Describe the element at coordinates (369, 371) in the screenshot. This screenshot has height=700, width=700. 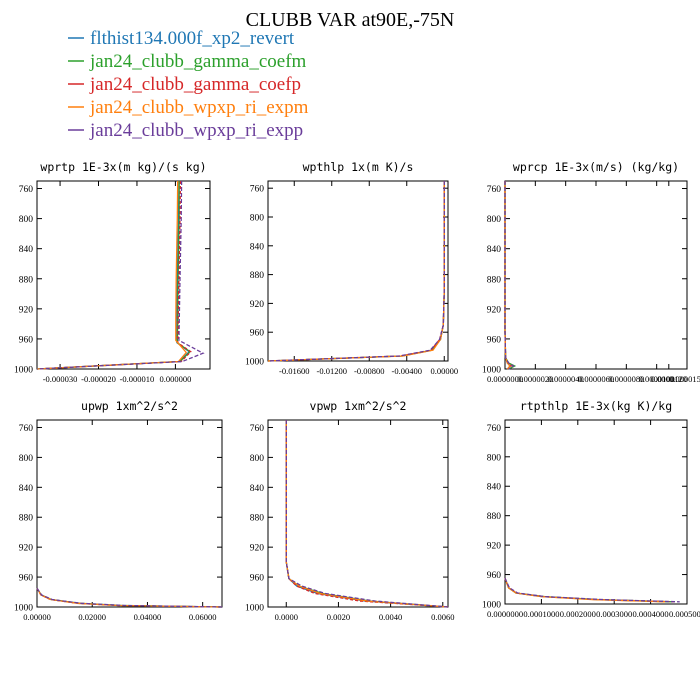
I see `xtick-label-1-2: -0.00800` at that location.